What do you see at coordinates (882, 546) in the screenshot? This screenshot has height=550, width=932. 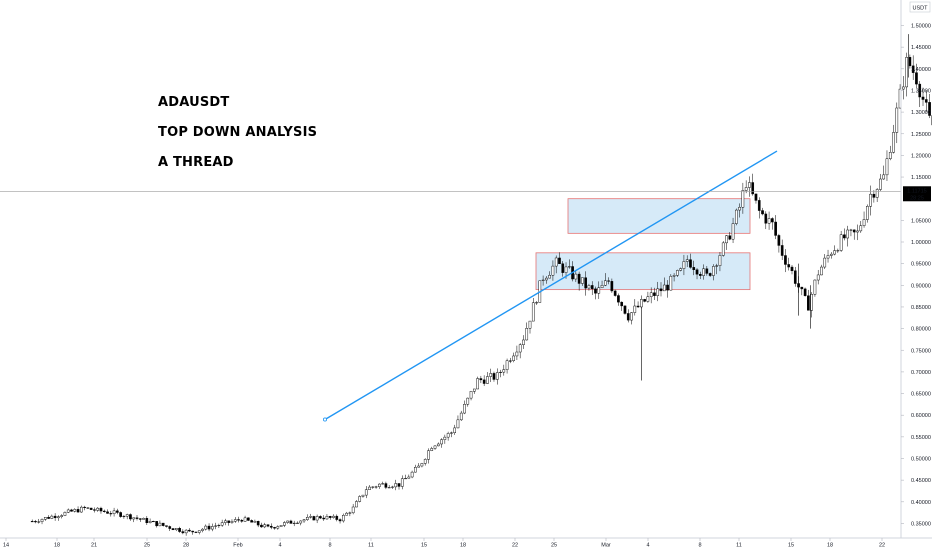 I see `x-tick-label: 22` at bounding box center [882, 546].